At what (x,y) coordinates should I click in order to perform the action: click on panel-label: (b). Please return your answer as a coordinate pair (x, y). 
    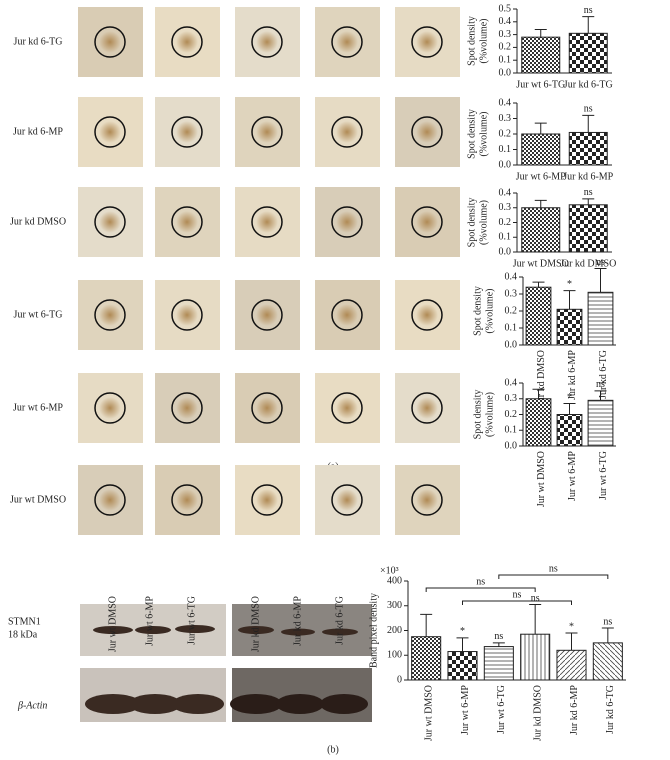
    Looking at the image, I should click on (333, 749).